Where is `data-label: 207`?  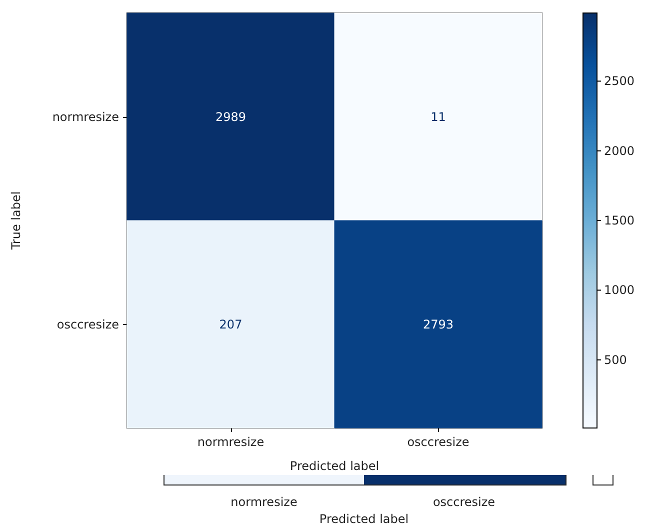 data-label: 207 is located at coordinates (230, 324).